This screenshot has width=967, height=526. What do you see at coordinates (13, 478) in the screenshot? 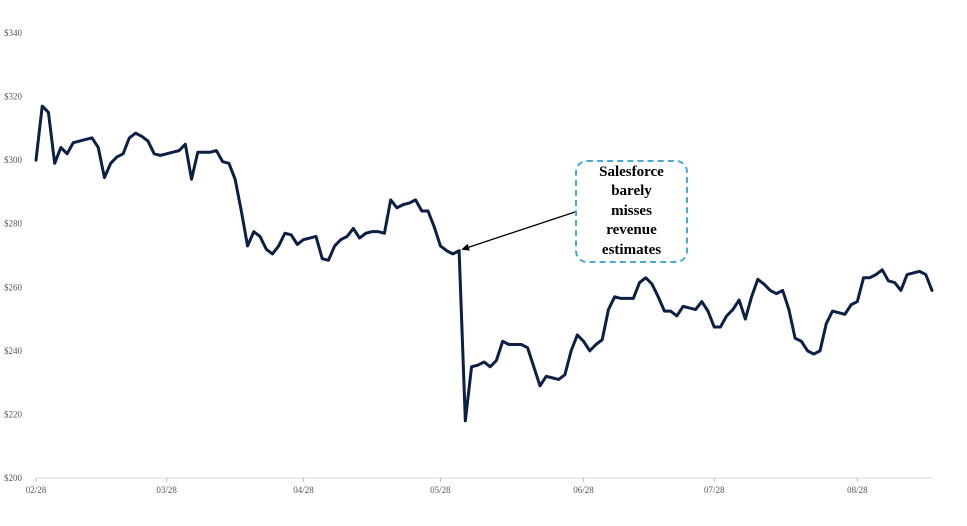
I see `y-tick-label: $200` at bounding box center [13, 478].